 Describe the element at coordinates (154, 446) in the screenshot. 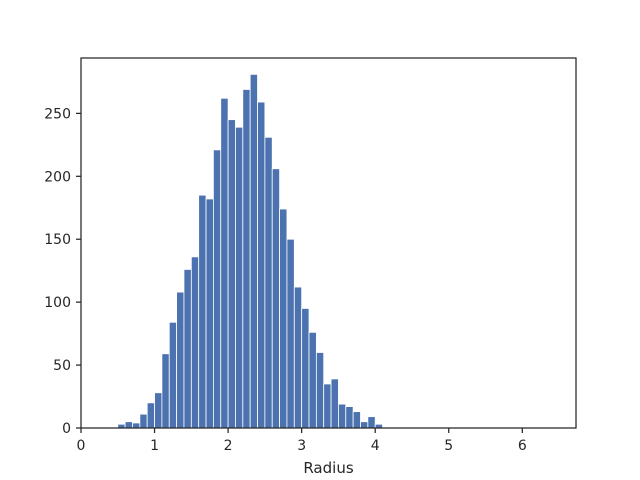

I see `x-tick-label: 1` at that location.